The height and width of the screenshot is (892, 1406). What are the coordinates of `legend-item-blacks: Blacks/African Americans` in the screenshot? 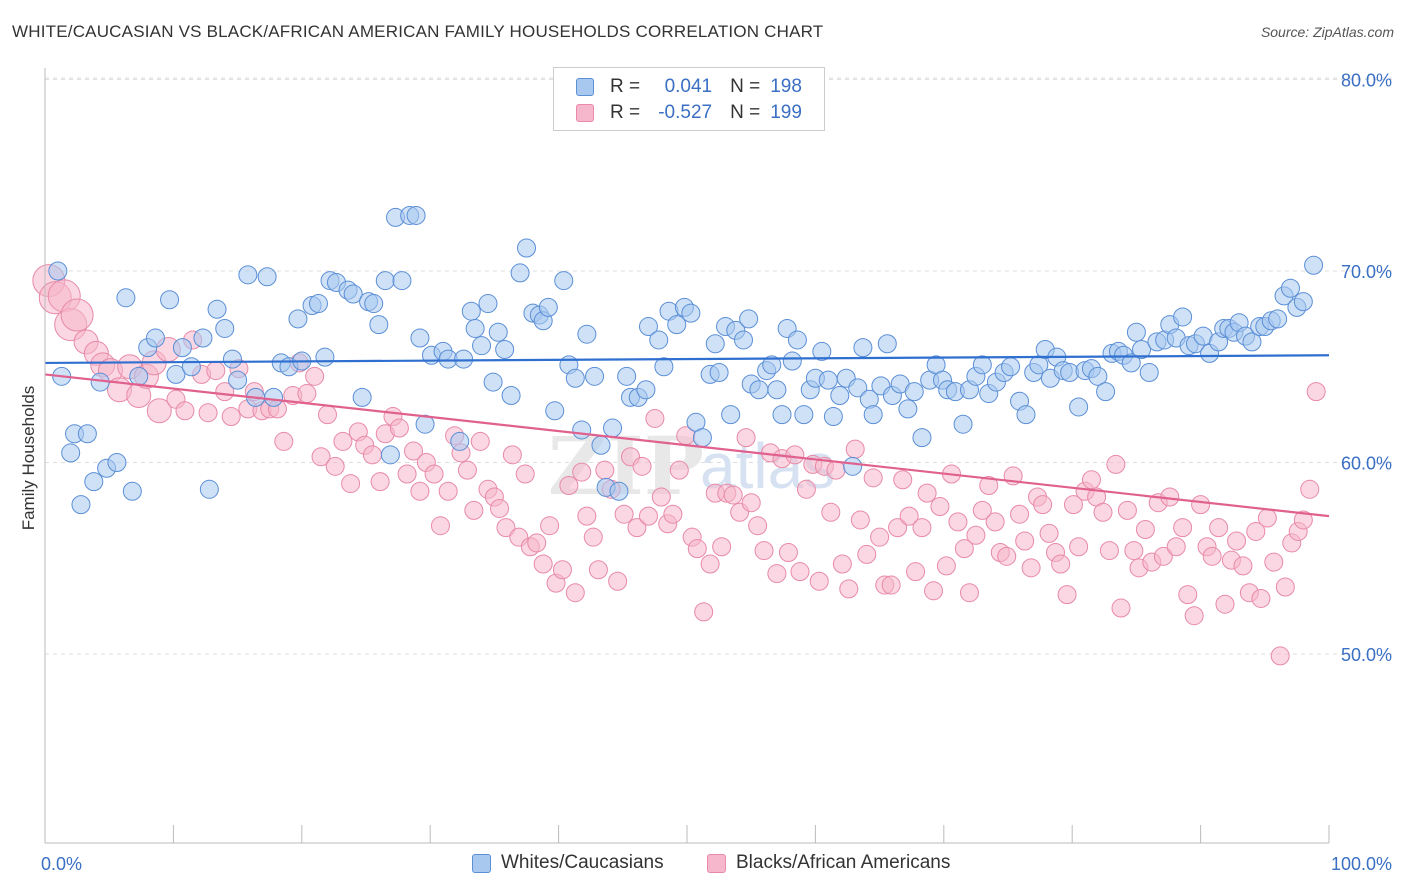 It's located at (828, 863).